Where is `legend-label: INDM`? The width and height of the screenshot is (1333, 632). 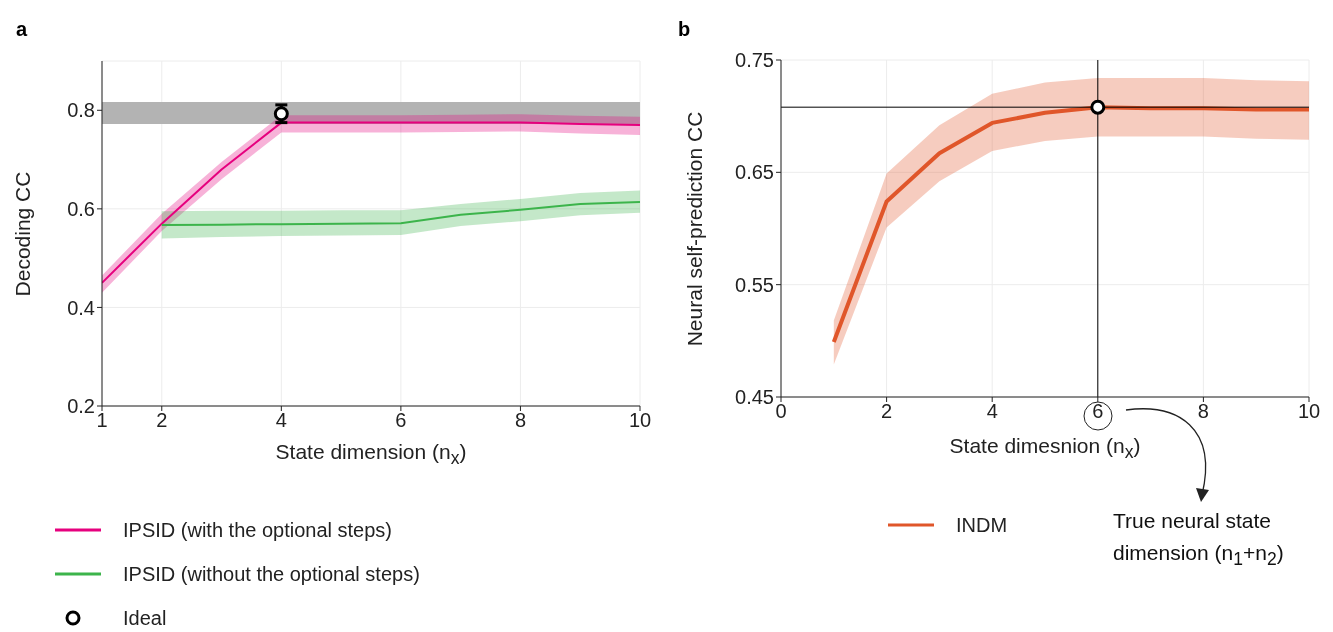 legend-label: INDM is located at coordinates (982, 525).